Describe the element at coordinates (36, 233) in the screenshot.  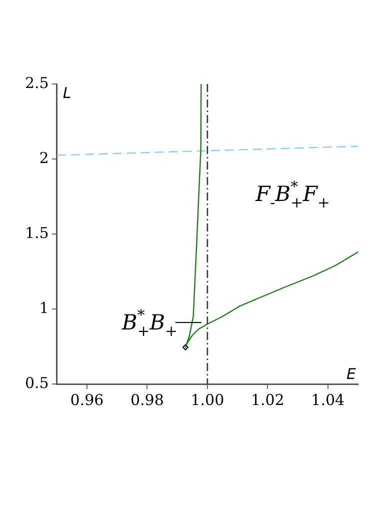
I see `y-tick-label: 1.5` at that location.